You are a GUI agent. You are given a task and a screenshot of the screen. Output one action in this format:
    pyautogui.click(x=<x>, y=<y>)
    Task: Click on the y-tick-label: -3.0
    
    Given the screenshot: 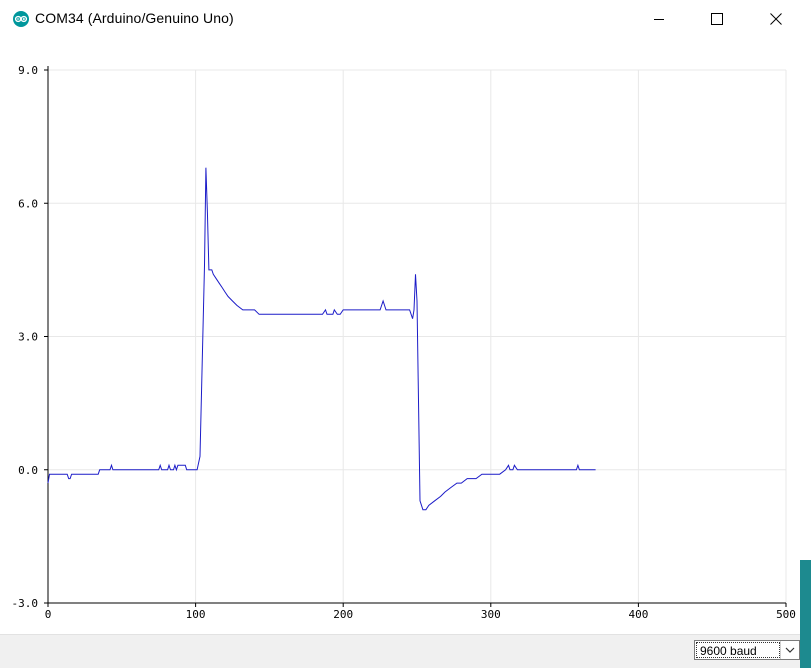 What is the action you would take?
    pyautogui.click(x=25, y=603)
    